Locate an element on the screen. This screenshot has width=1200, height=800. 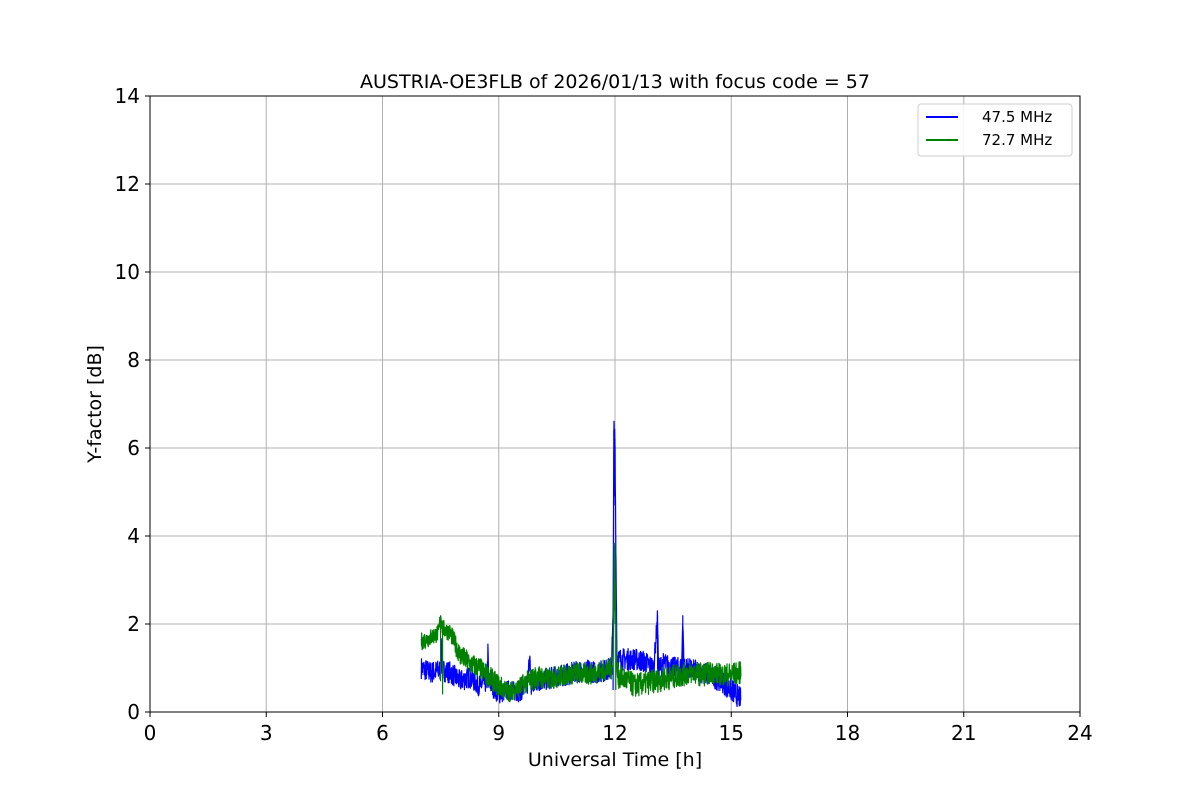
x-tick-label: 18 is located at coordinates (847, 733).